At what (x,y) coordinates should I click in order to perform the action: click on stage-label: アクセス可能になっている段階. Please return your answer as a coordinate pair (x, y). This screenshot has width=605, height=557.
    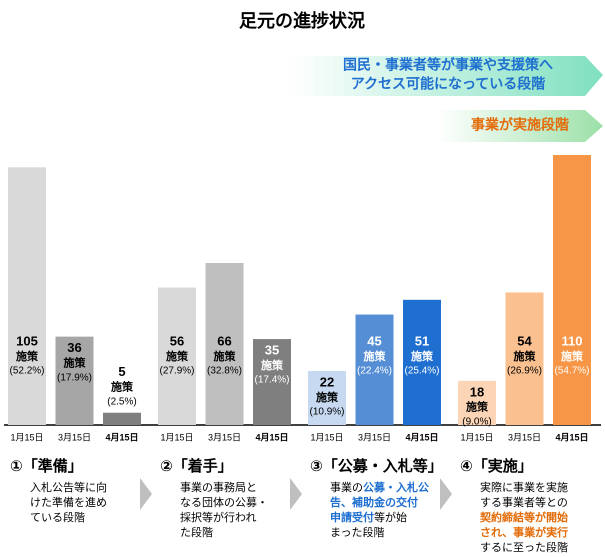
    Looking at the image, I should click on (448, 84).